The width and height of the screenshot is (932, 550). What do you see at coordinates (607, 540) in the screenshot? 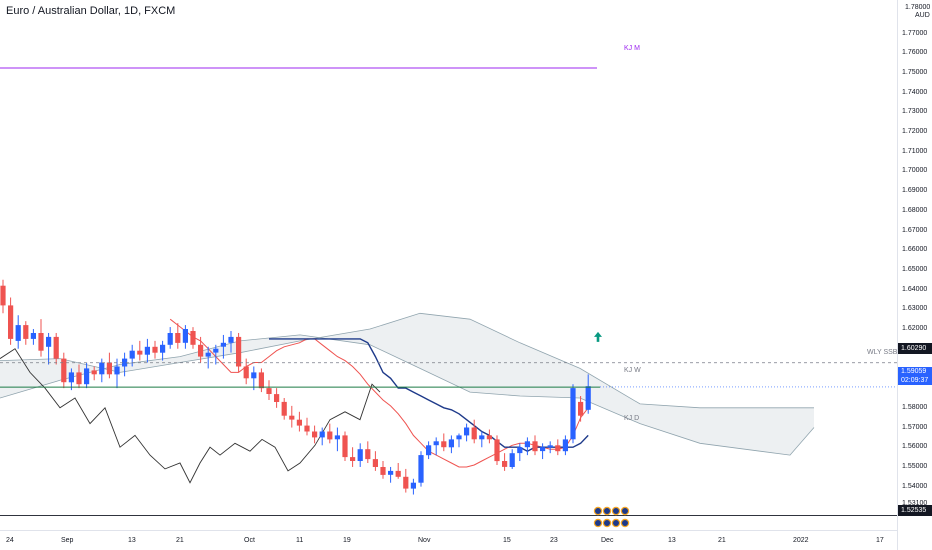
I see `time-tick: Dec` at bounding box center [607, 540].